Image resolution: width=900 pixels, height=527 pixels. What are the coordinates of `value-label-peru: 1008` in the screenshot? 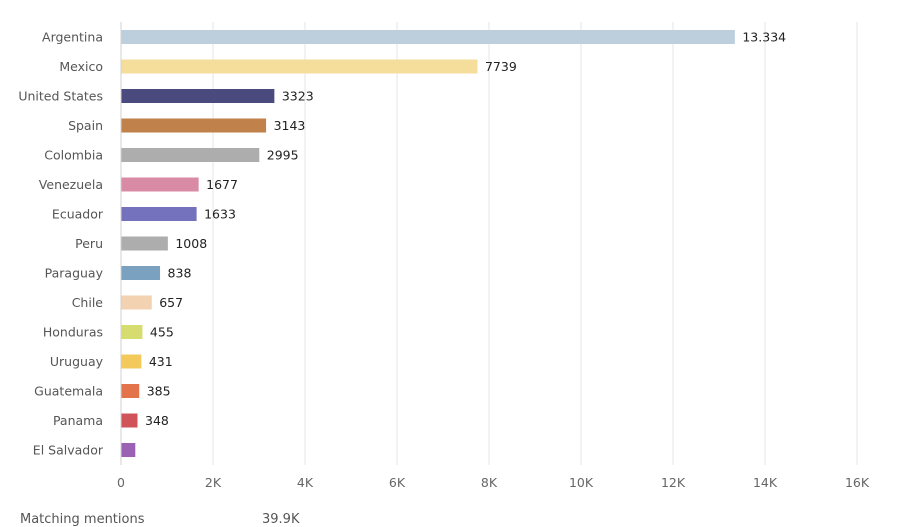 It's located at (191, 243).